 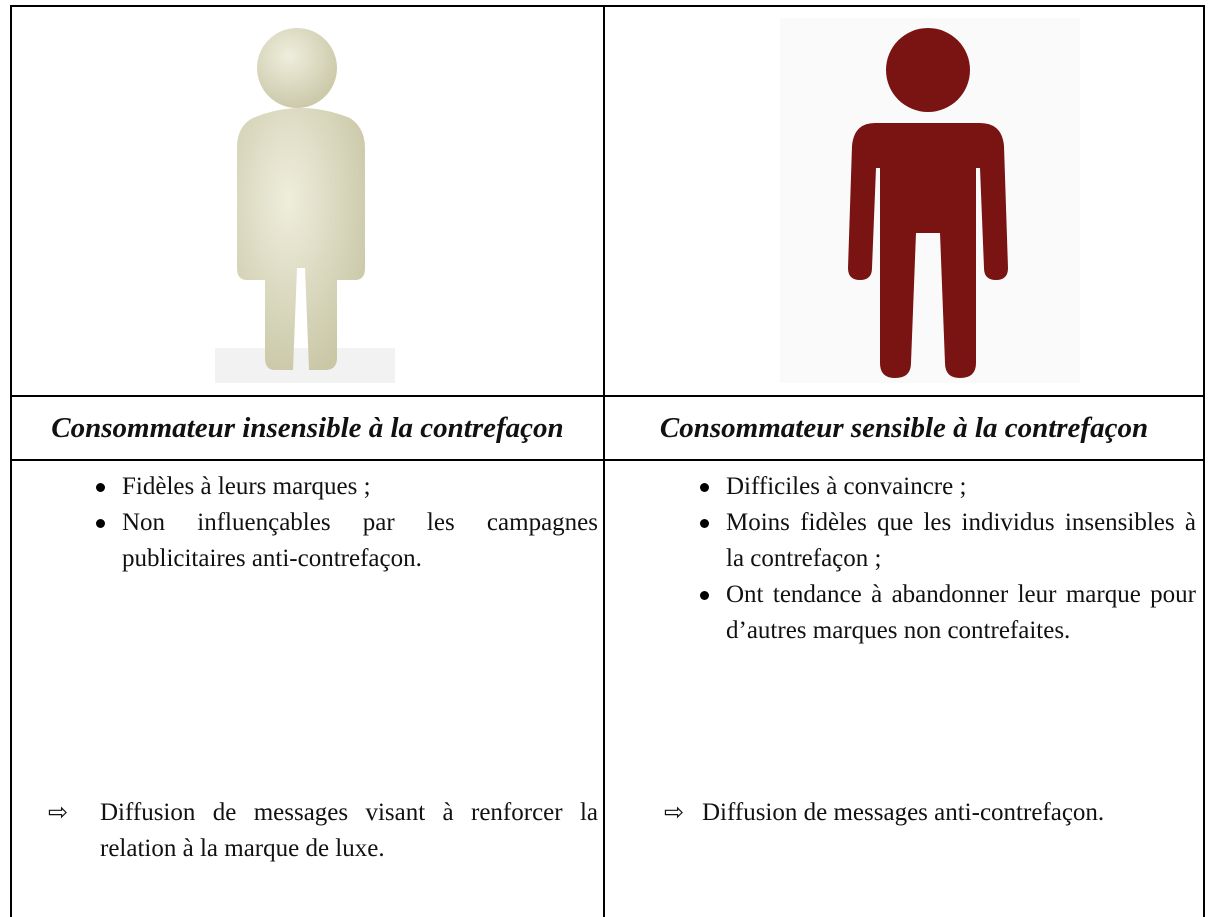 I want to click on conclusion: Diffusion de messages anti-contrefaçon., so click(x=903, y=812).